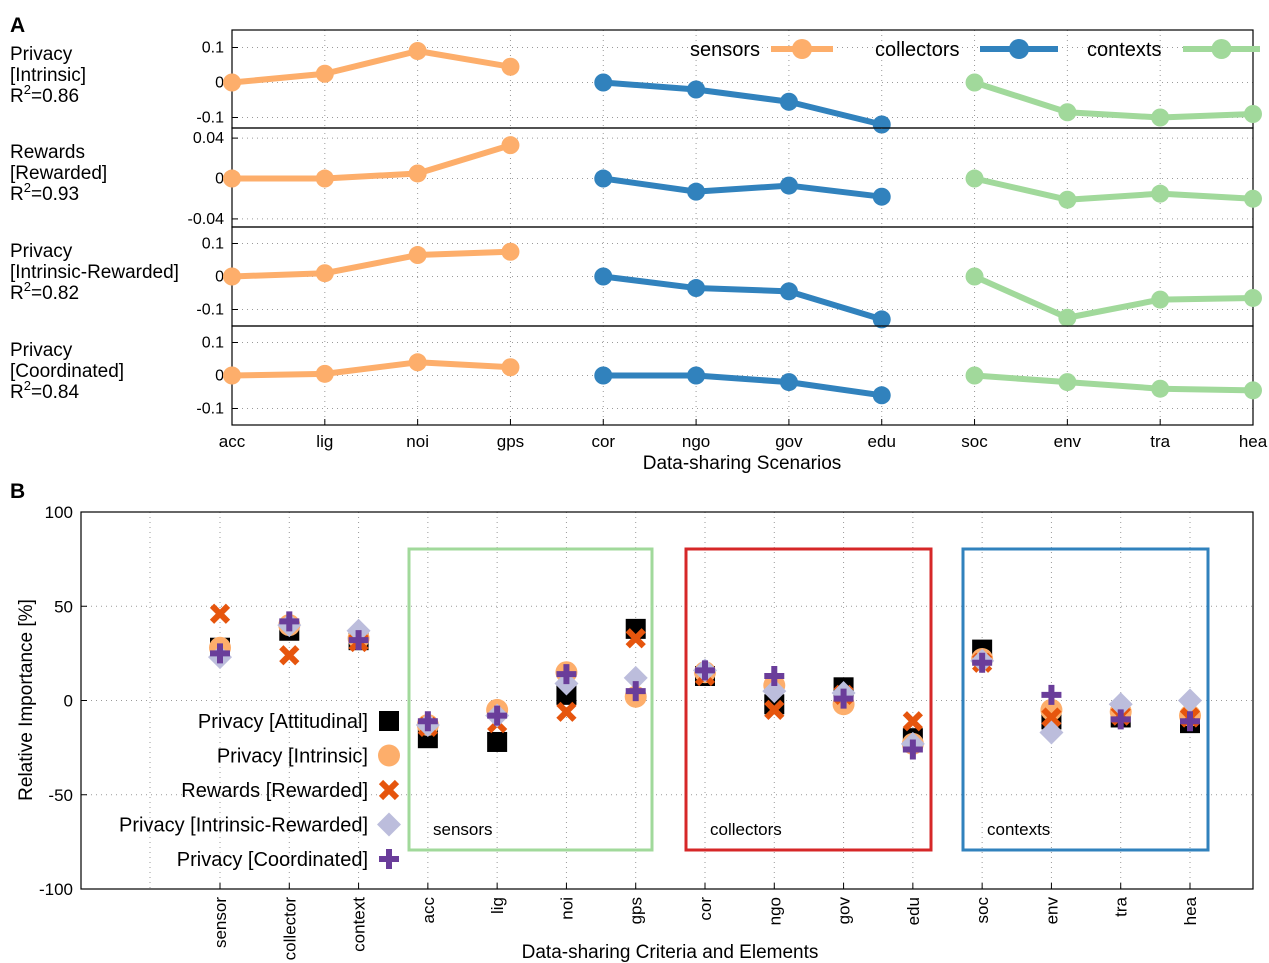 The width and height of the screenshot is (1269, 963). What do you see at coordinates (26, 700) in the screenshot?
I see `panel-b-ylabel: Relative Importance [%]` at bounding box center [26, 700].